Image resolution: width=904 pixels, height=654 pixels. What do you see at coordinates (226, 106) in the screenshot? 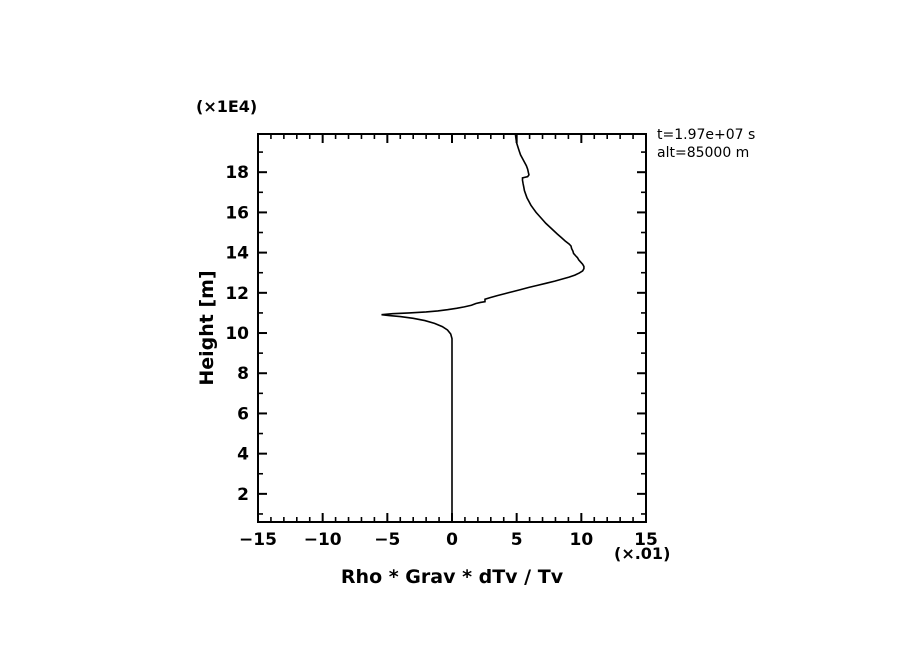
I see `y-axis-multiplier-label: (×1E4)` at bounding box center [226, 106].